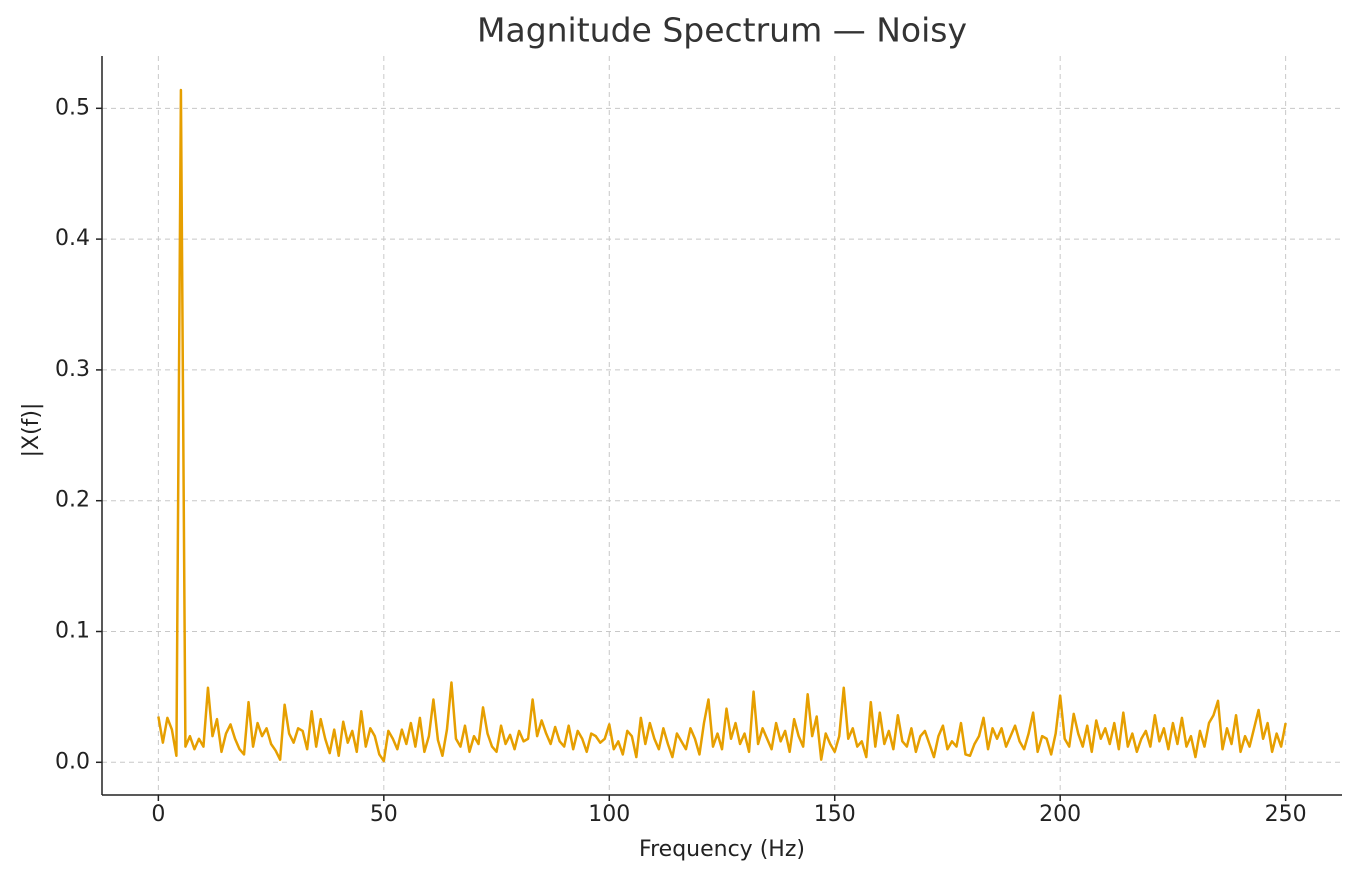  I want to click on x-tick-label: 0, so click(158, 814).